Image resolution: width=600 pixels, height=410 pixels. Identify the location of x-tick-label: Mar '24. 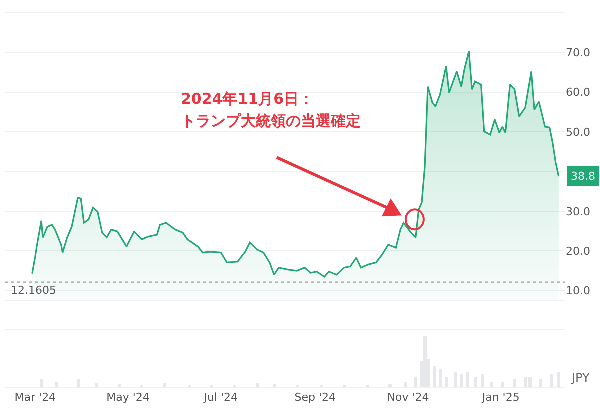
(35, 397).